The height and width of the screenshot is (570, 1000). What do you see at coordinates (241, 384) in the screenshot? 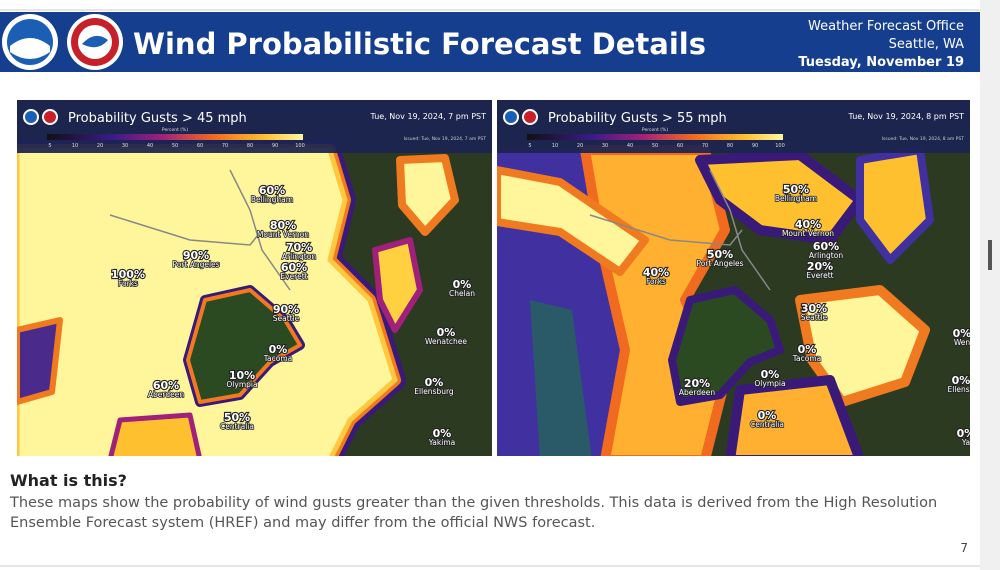
I see `place-name: Olympia` at bounding box center [241, 384].